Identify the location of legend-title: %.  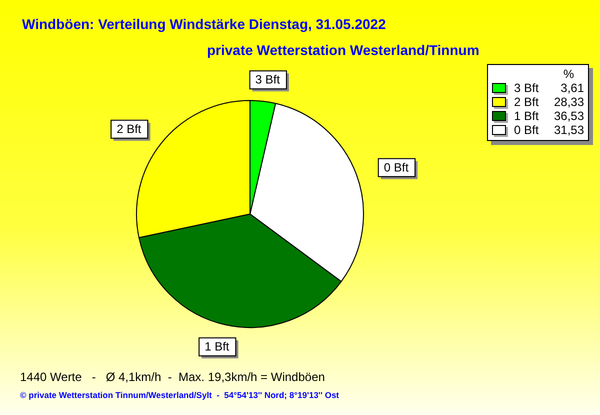
(568, 74).